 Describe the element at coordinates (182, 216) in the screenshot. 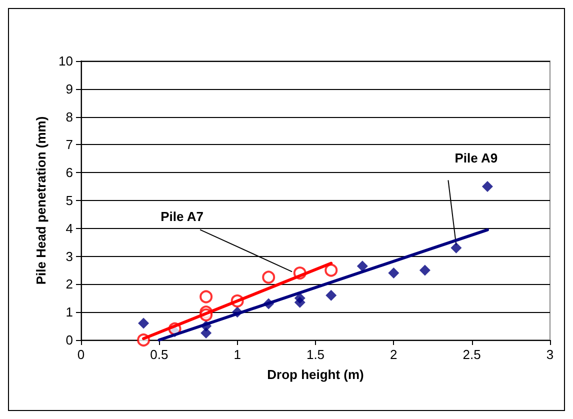

I see `annotation: Pile A7` at that location.